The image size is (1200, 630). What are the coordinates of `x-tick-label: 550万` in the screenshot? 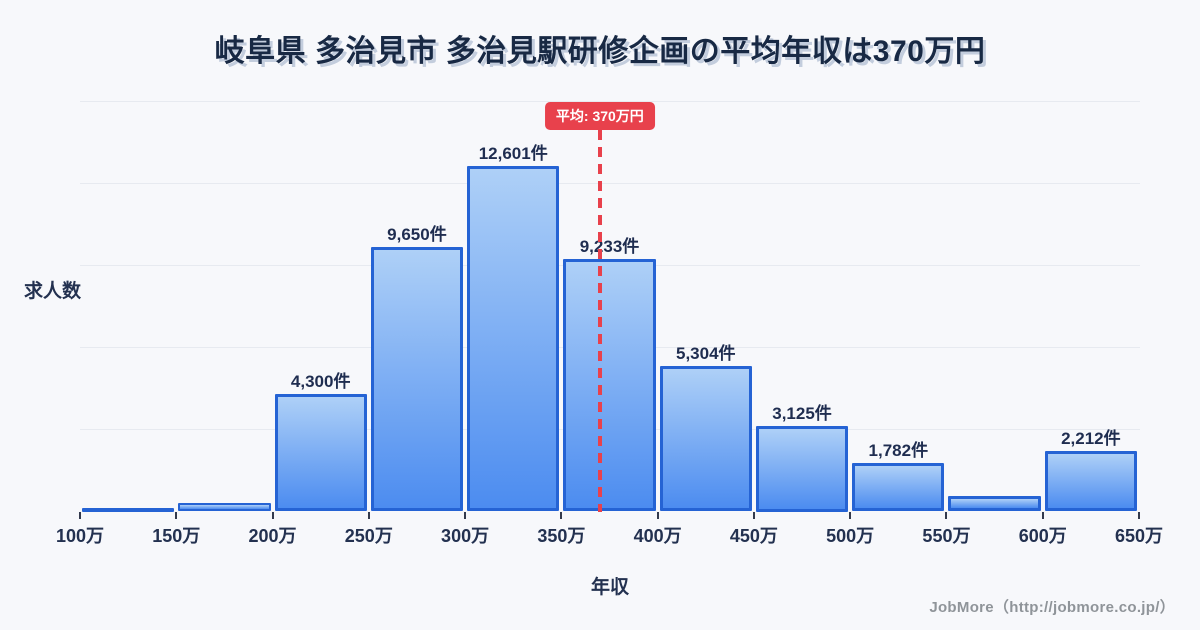 It's located at (946, 535).